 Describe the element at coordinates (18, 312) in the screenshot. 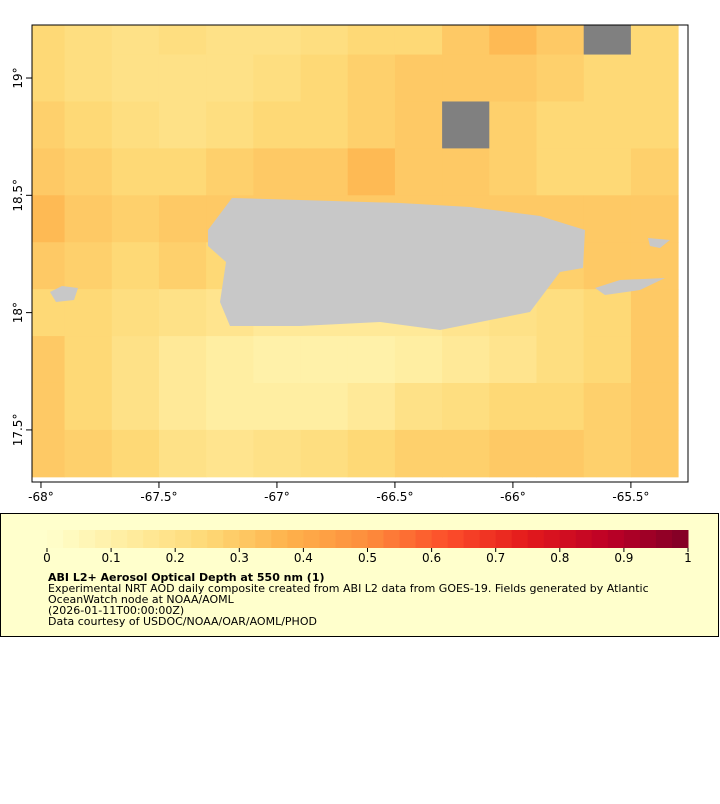

I see `y-tick-label: 18°` at that location.